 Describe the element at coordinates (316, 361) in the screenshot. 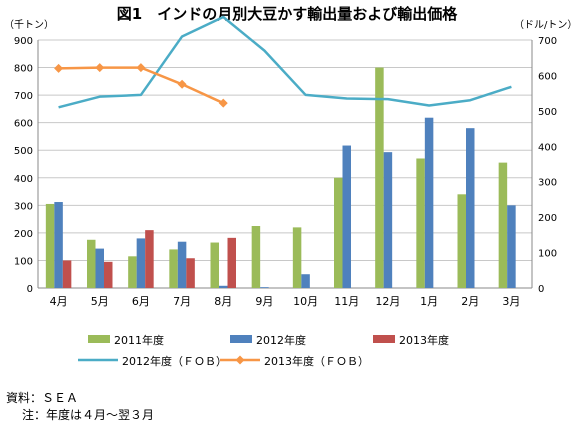

I see `legend-label: 2013年度（ＦＯＢ）` at that location.